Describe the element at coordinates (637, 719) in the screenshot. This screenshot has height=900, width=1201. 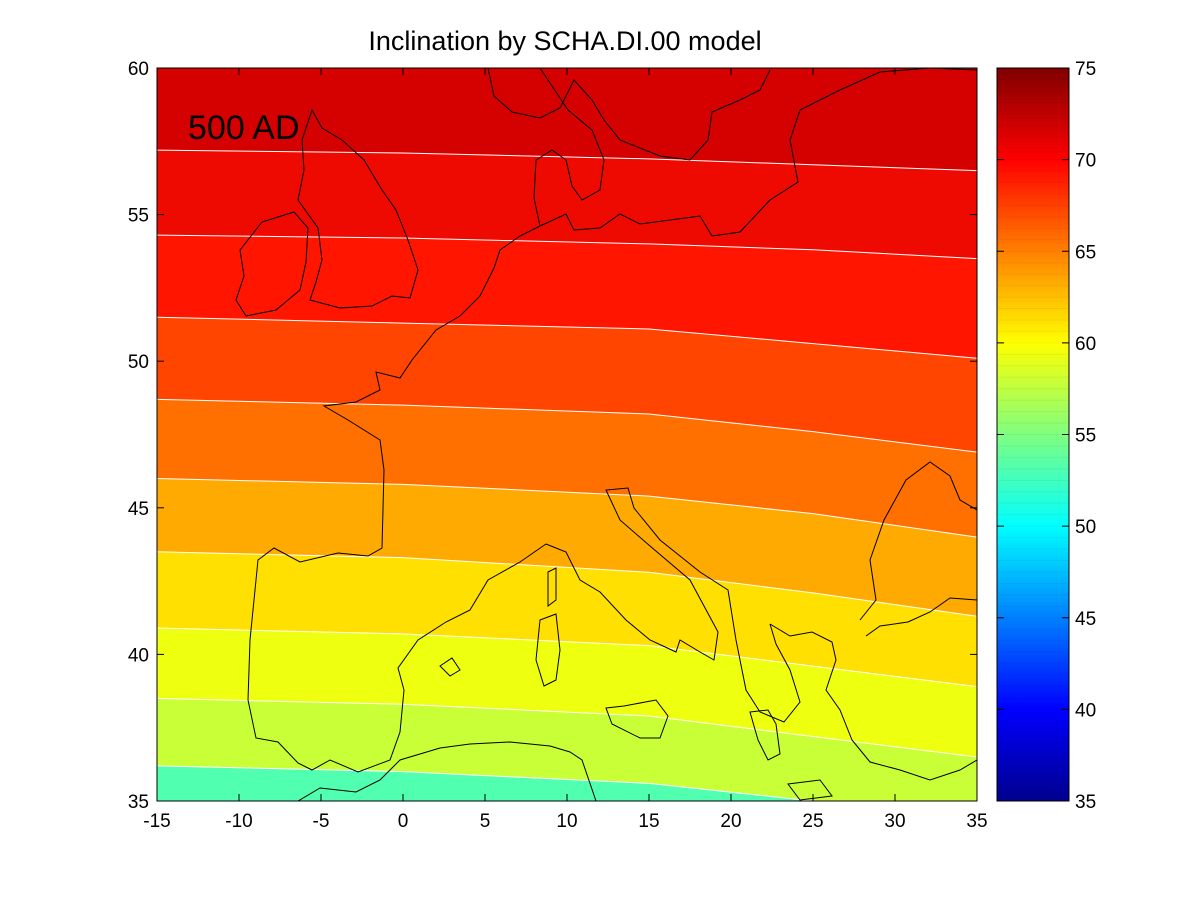
I see `coastline-sicily` at that location.